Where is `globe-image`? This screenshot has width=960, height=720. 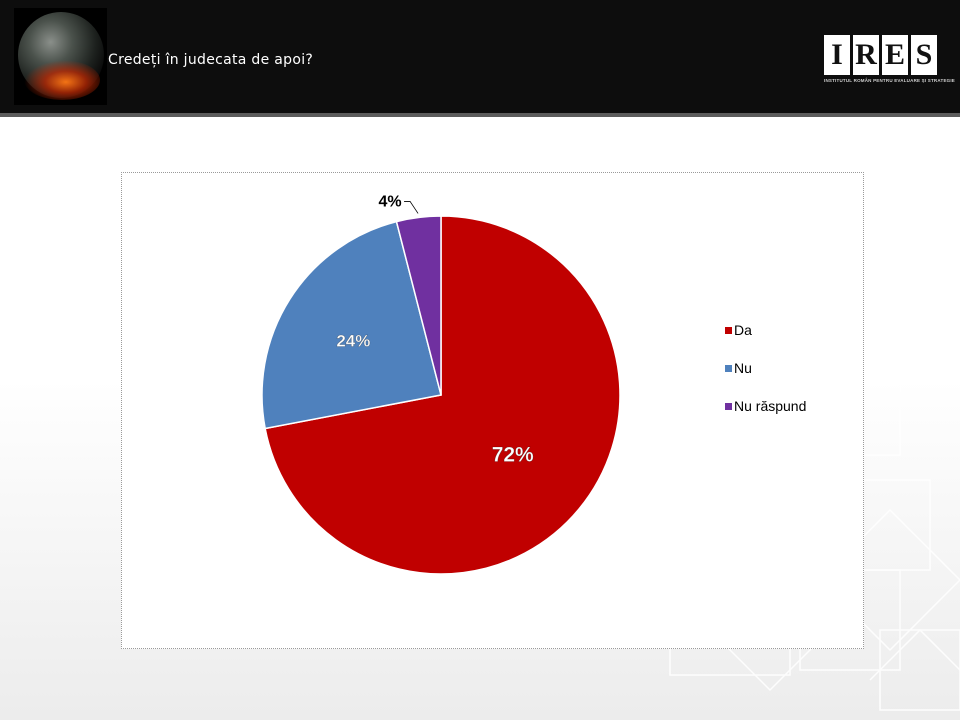
globe-image is located at coordinates (60, 56).